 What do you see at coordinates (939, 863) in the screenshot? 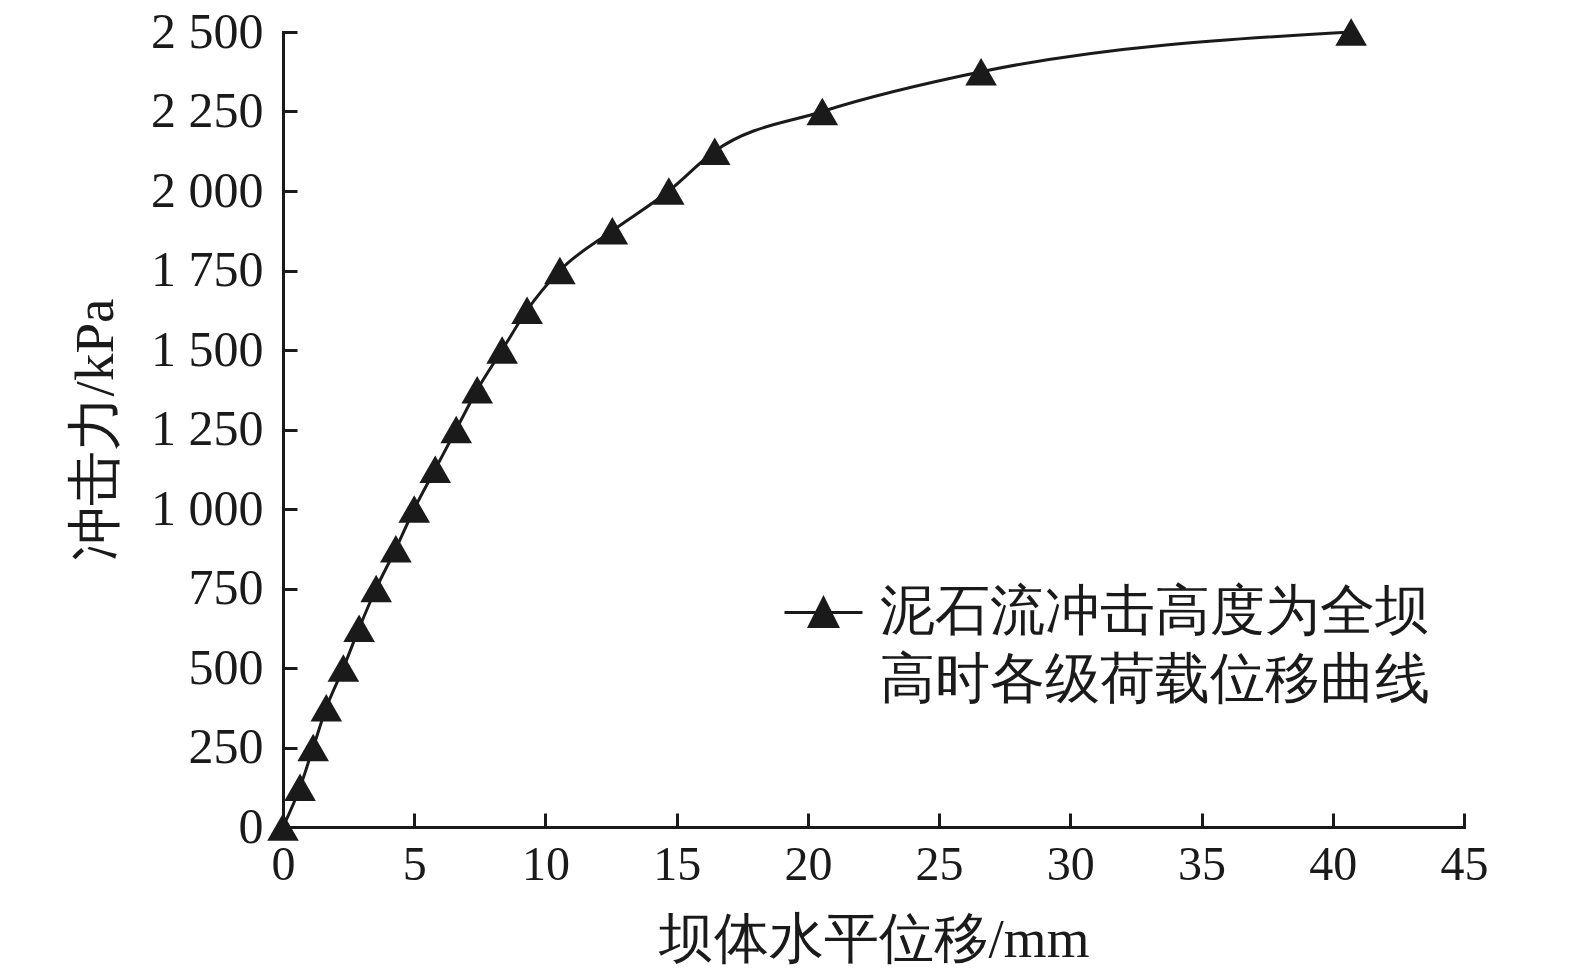
I see `x-tick-label: 25` at bounding box center [939, 863].